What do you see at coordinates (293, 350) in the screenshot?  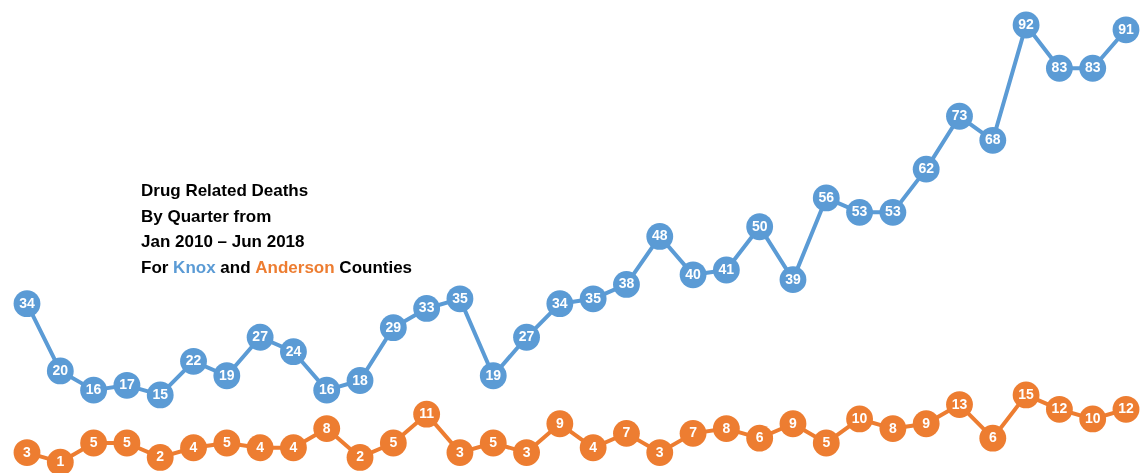 I see `data-label: 24` at bounding box center [293, 350].